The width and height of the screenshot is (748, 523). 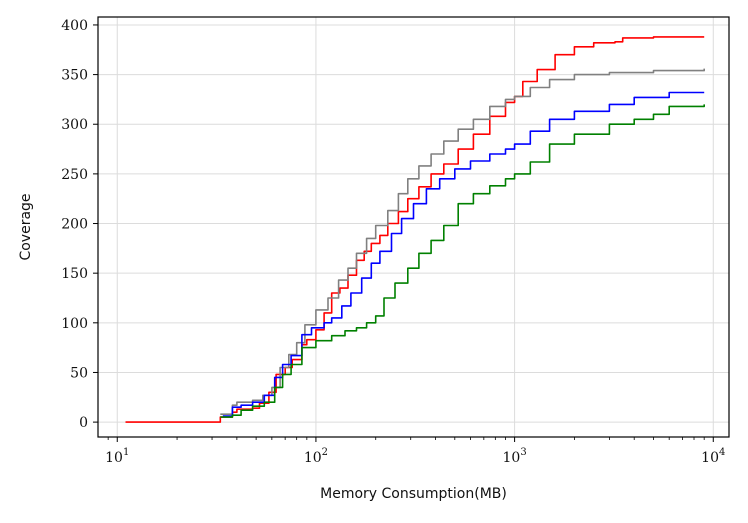 What do you see at coordinates (74, 324) in the screenshot?
I see `y-tick-label: 100` at bounding box center [74, 324].